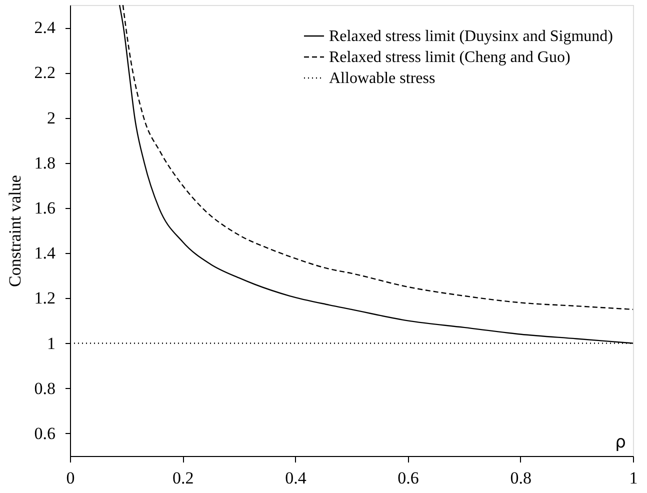 Image resolution: width=647 pixels, height=493 pixels. I want to click on y-tick-label: 0.8, so click(45, 388).